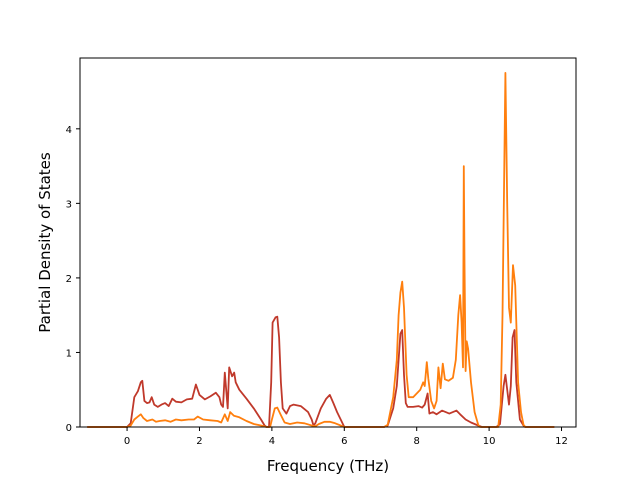 This screenshot has width=640, height=480. Describe the element at coordinates (328, 466) in the screenshot. I see `x-axis-label: Frequency (THz)` at that location.